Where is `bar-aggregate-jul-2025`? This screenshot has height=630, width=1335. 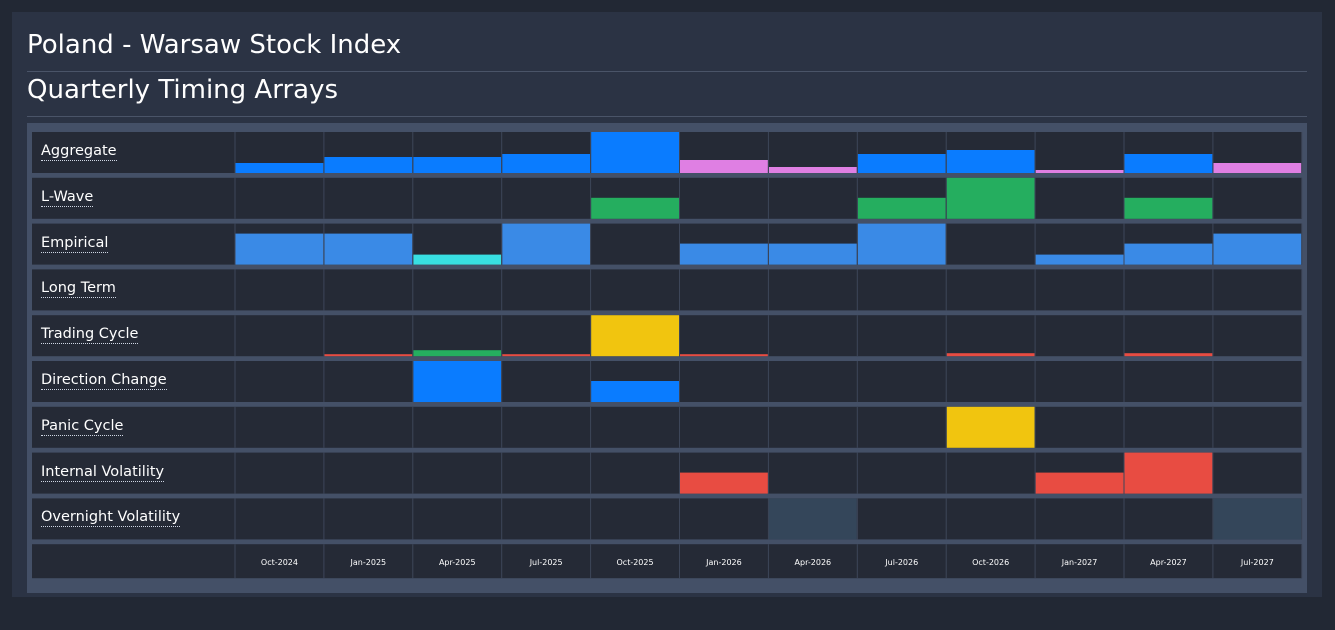 bar-aggregate-jul-2025 is located at coordinates (546, 163).